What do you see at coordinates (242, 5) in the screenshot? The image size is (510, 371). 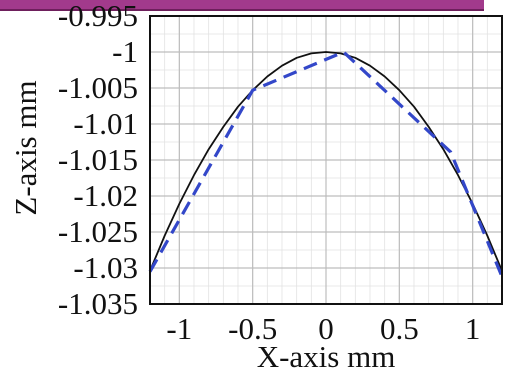 I see `top-color-band` at bounding box center [242, 5].